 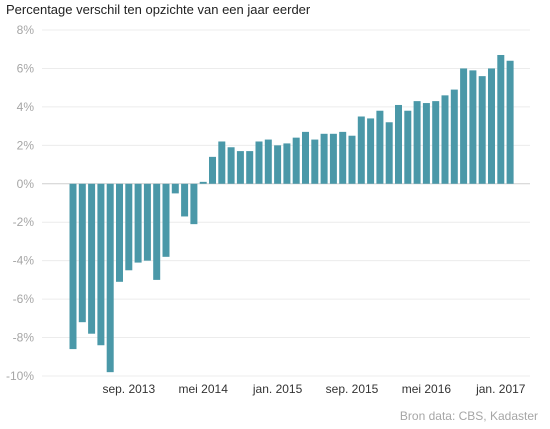 I want to click on source-note: Bron data: CBS, Kadaster, so click(x=468, y=416).